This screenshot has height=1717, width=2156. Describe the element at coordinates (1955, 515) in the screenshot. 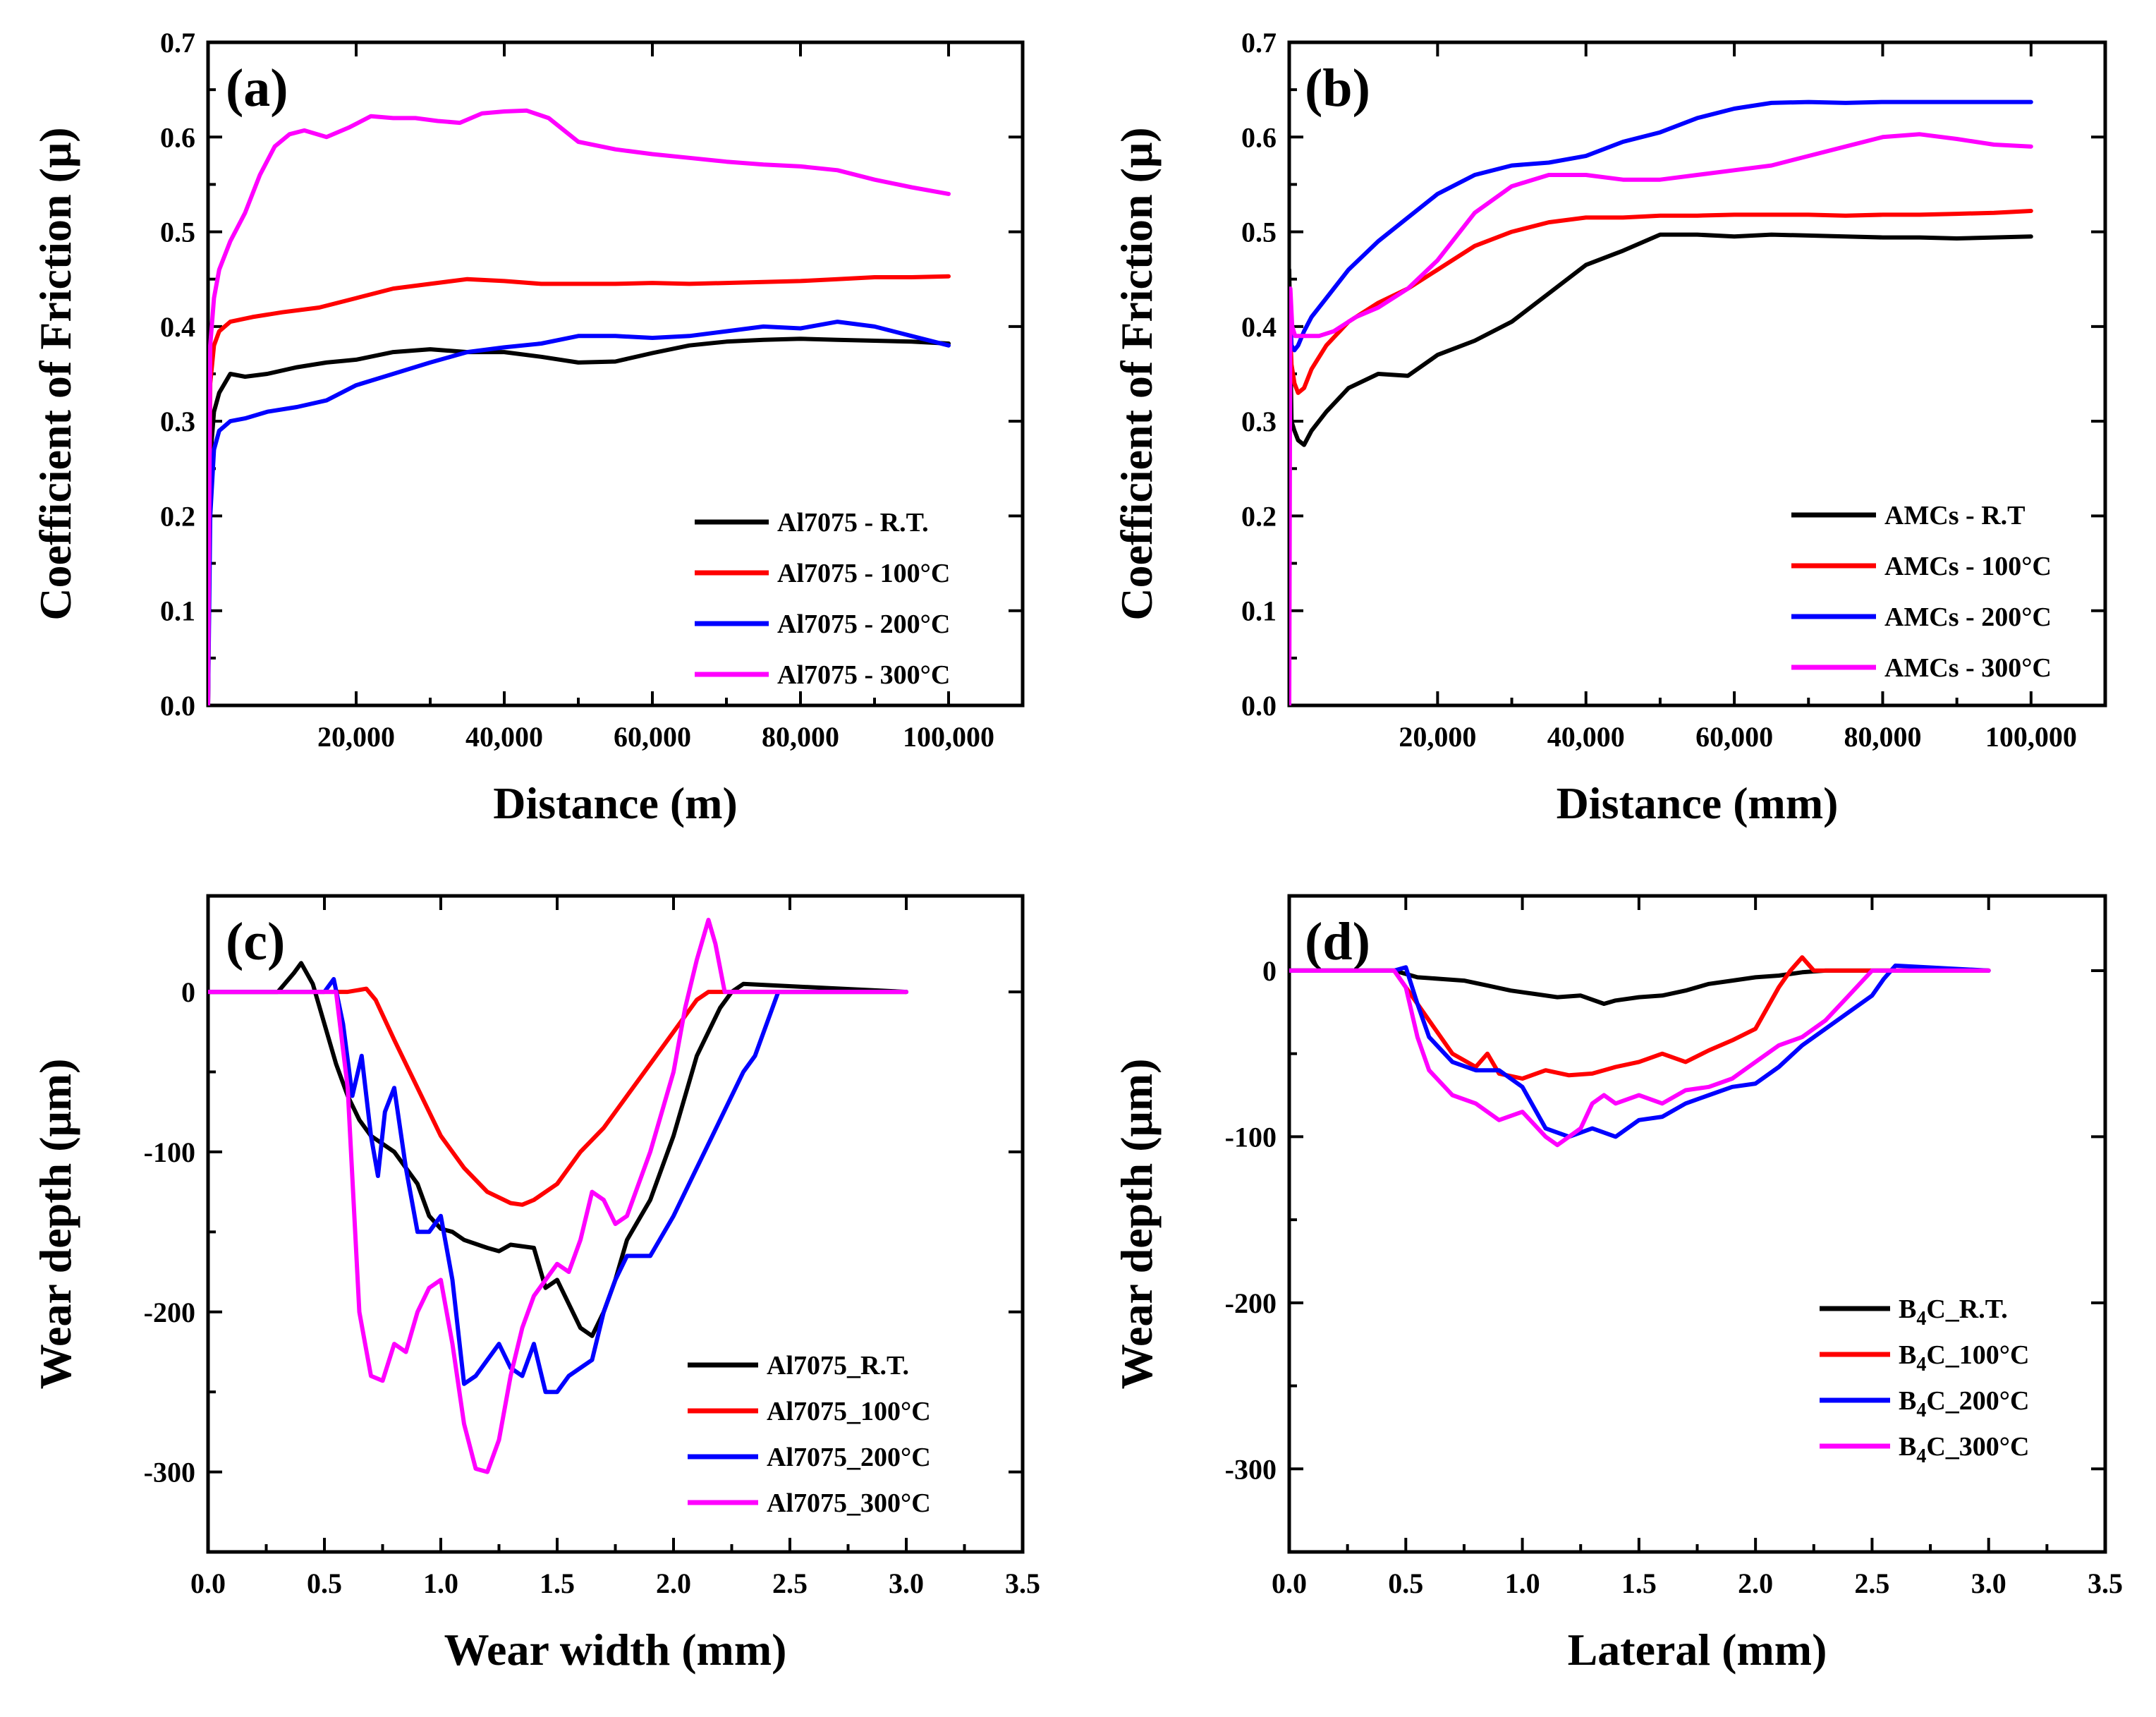

I see `legend-label: AMCs - R.T` at that location.